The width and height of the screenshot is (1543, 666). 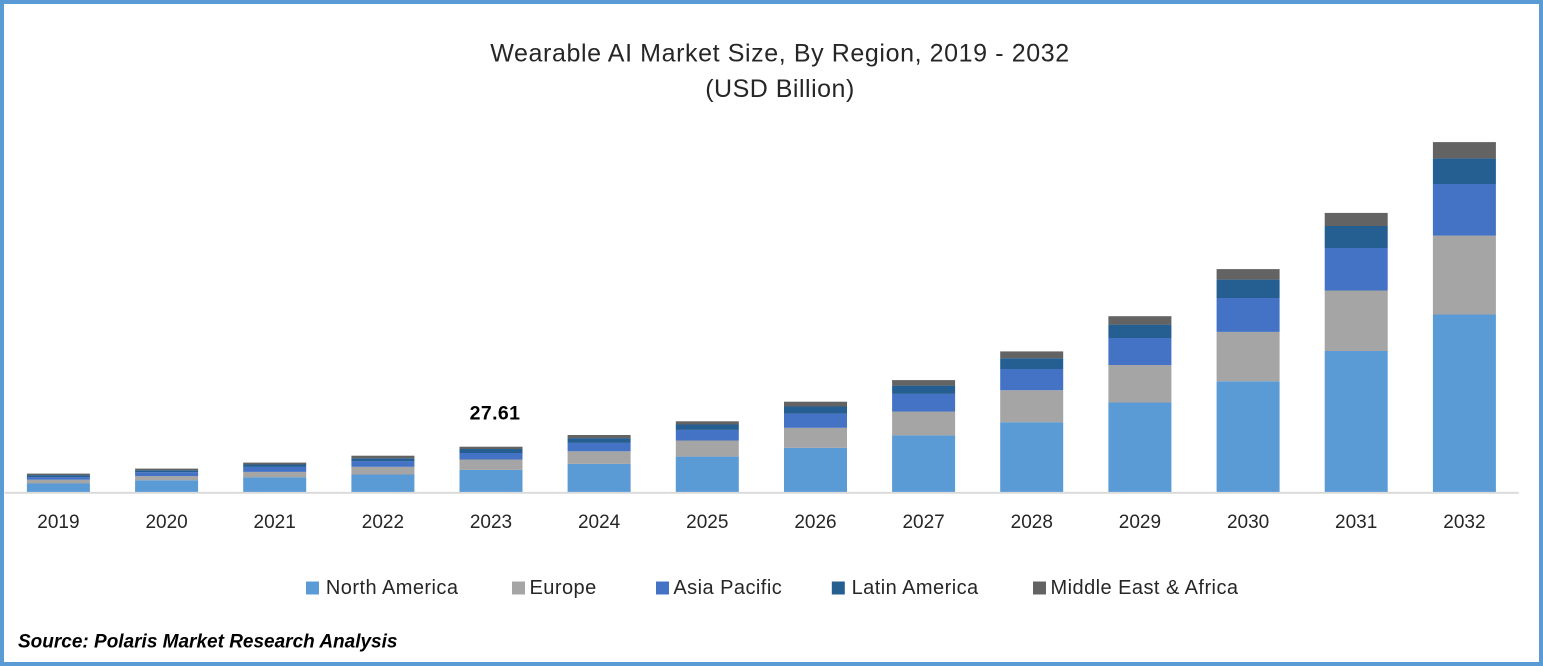 What do you see at coordinates (495, 414) in the screenshot?
I see `svg-text: 27.61` at bounding box center [495, 414].